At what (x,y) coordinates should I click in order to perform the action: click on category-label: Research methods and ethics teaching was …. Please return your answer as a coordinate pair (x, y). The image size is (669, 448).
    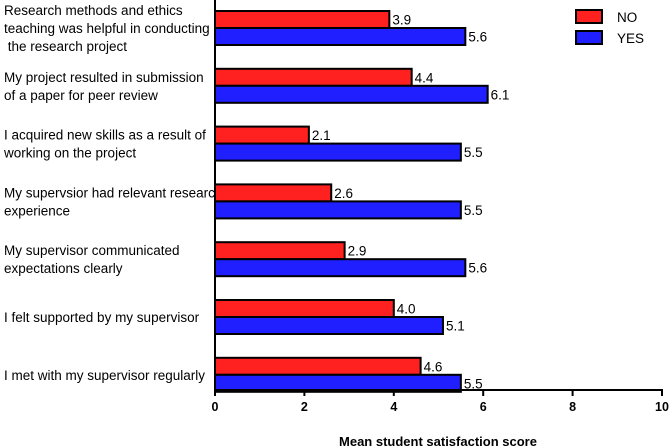
    Looking at the image, I should click on (107, 28).